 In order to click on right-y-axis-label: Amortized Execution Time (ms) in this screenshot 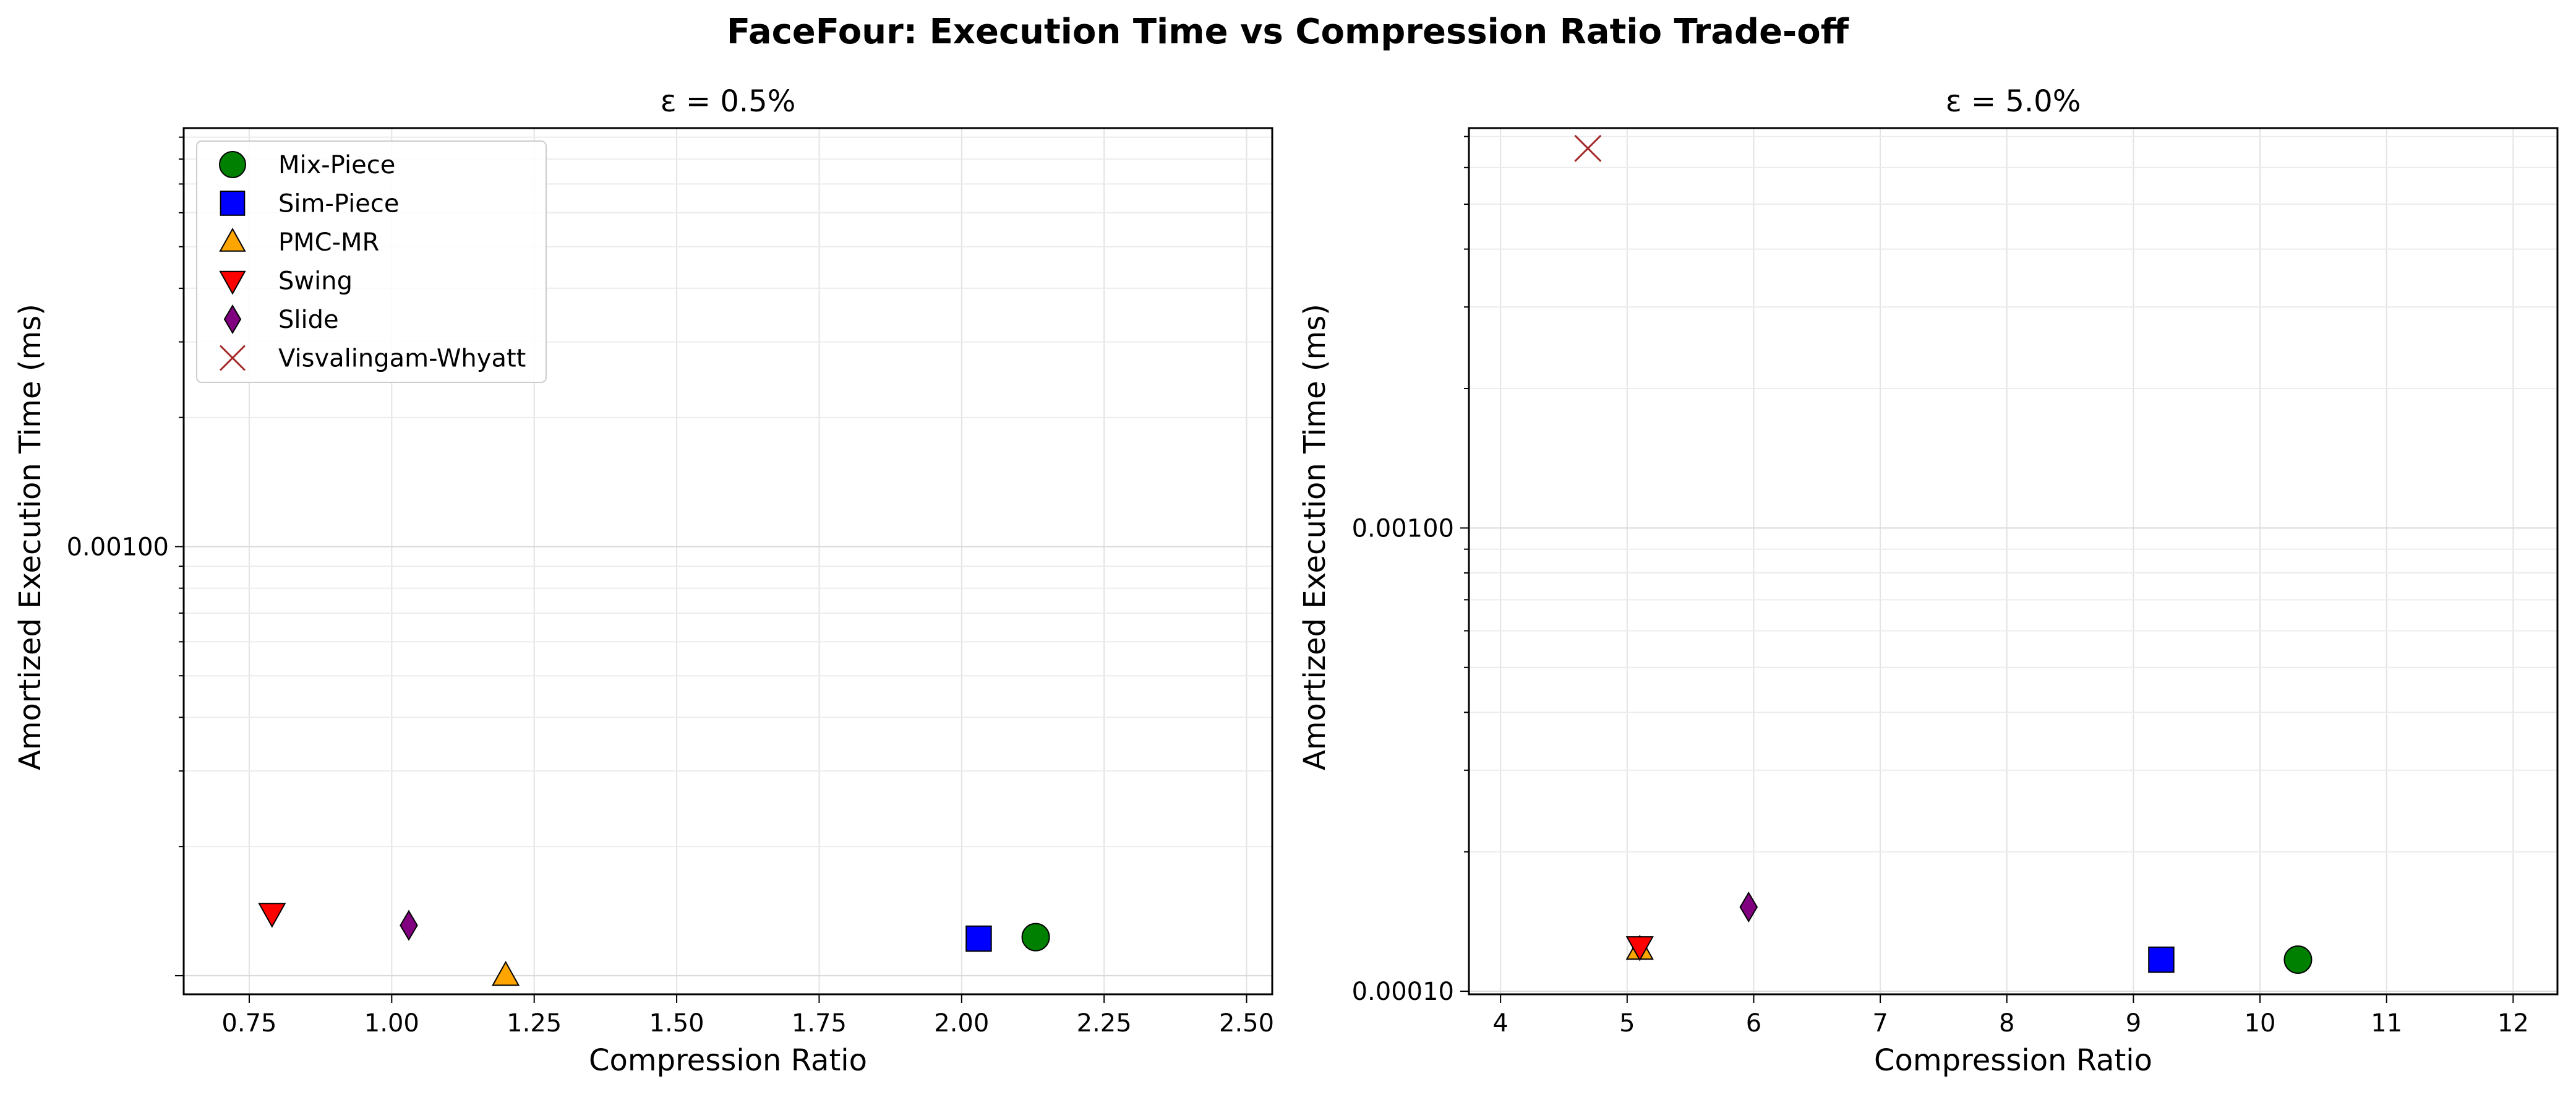, I will do `click(1315, 537)`.